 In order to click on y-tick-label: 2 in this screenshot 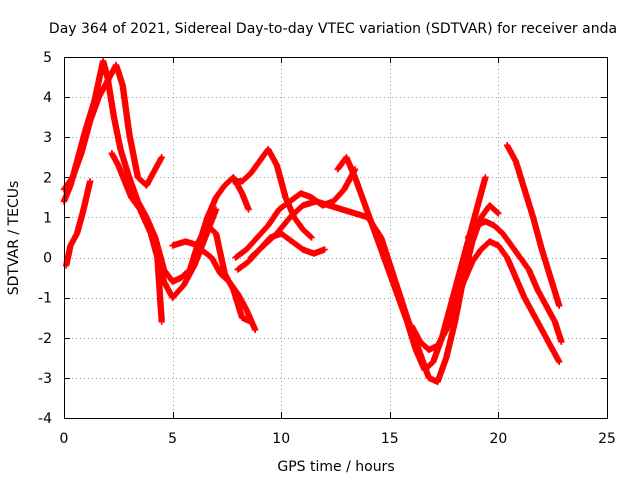, I will do `click(47, 178)`.